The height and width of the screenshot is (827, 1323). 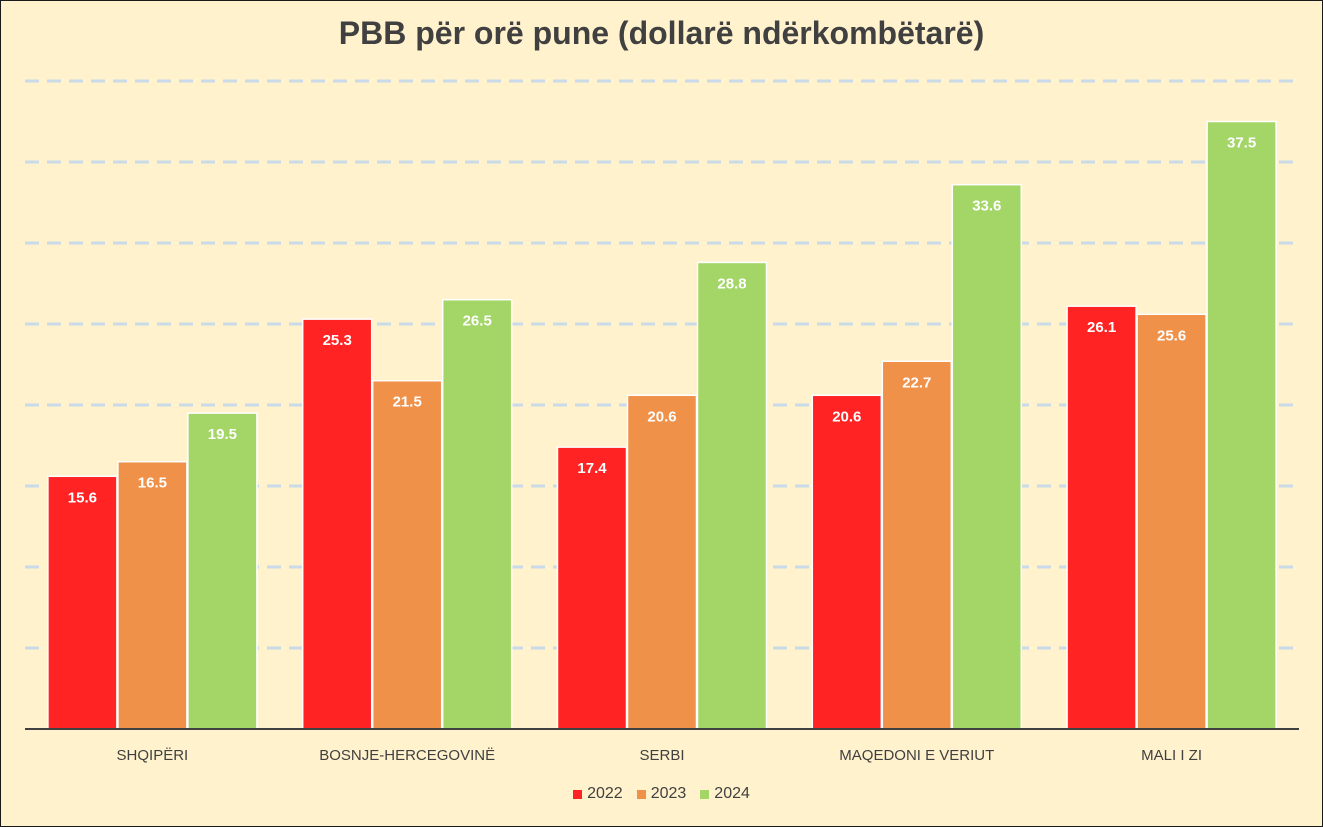 I want to click on legend-item-2022: 2022, so click(x=598, y=794).